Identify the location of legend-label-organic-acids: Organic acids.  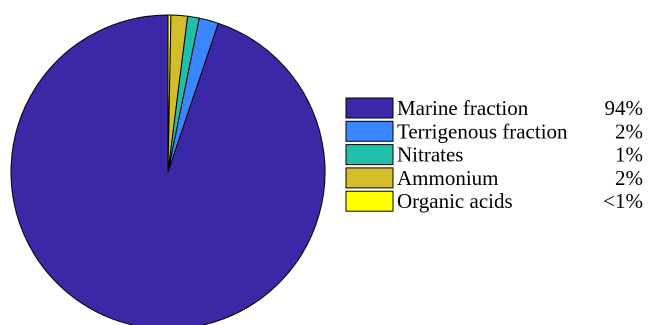
(455, 201).